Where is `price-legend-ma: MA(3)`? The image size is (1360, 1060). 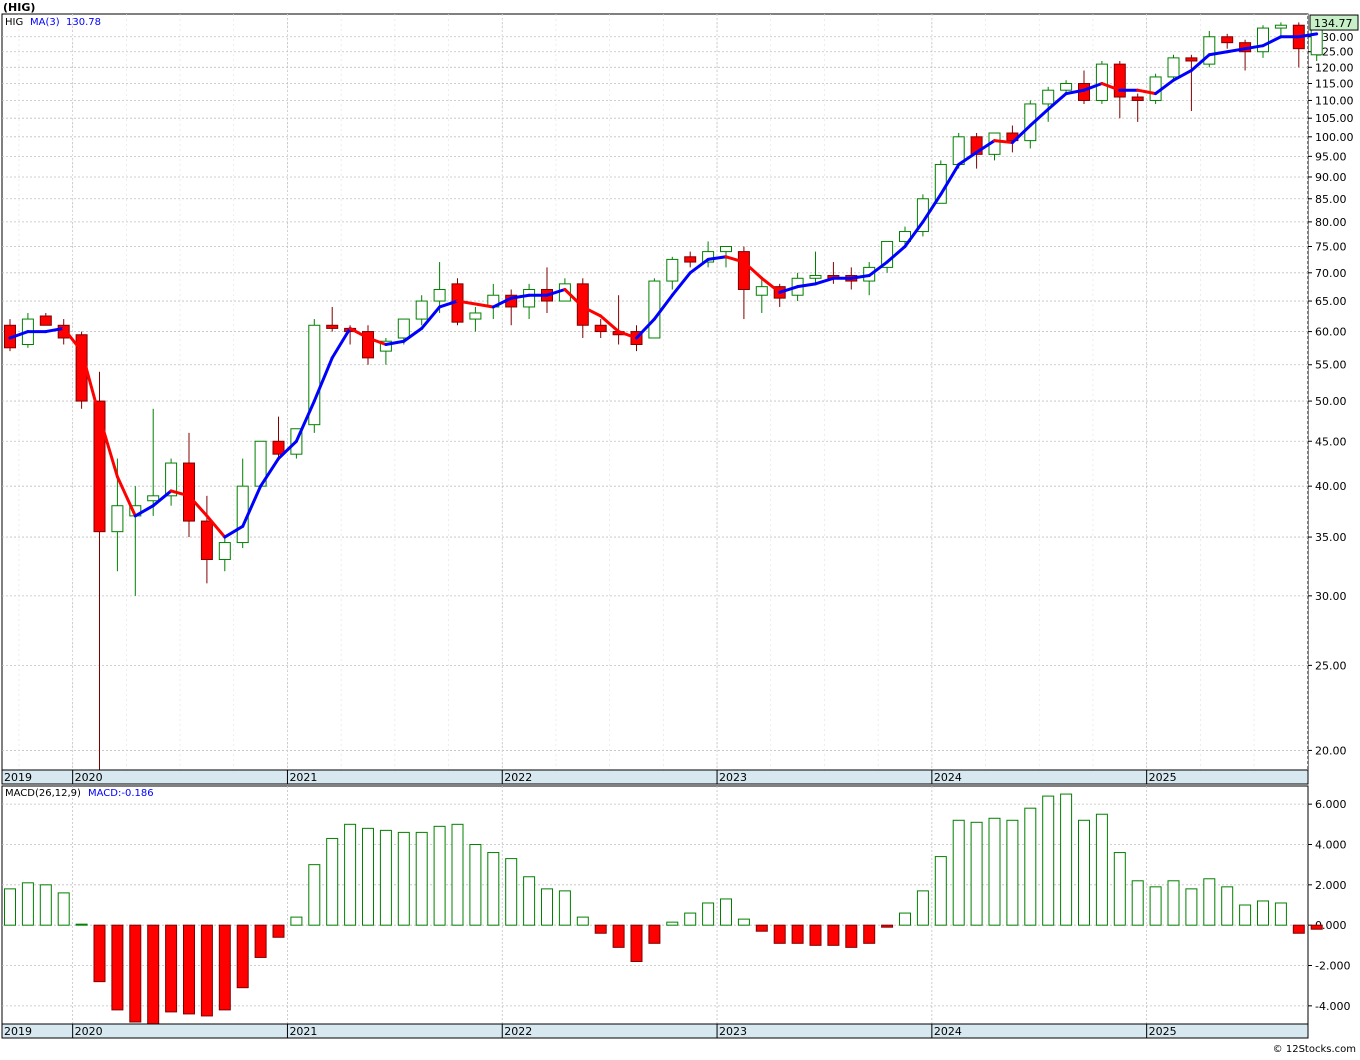
price-legend-ma: MA(3) is located at coordinates (45, 22).